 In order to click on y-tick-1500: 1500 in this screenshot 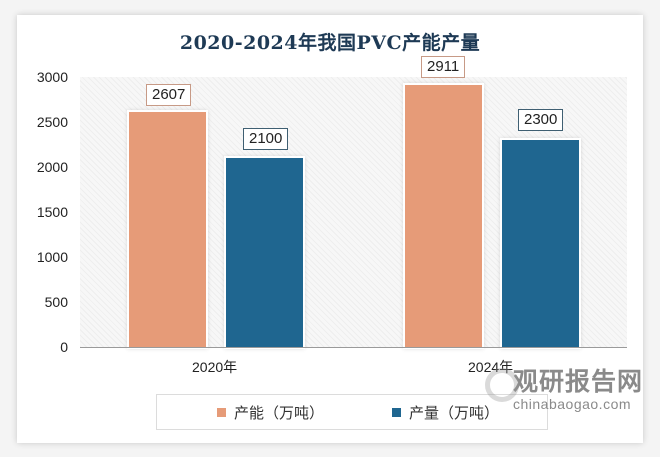, I will do `click(52, 212)`.